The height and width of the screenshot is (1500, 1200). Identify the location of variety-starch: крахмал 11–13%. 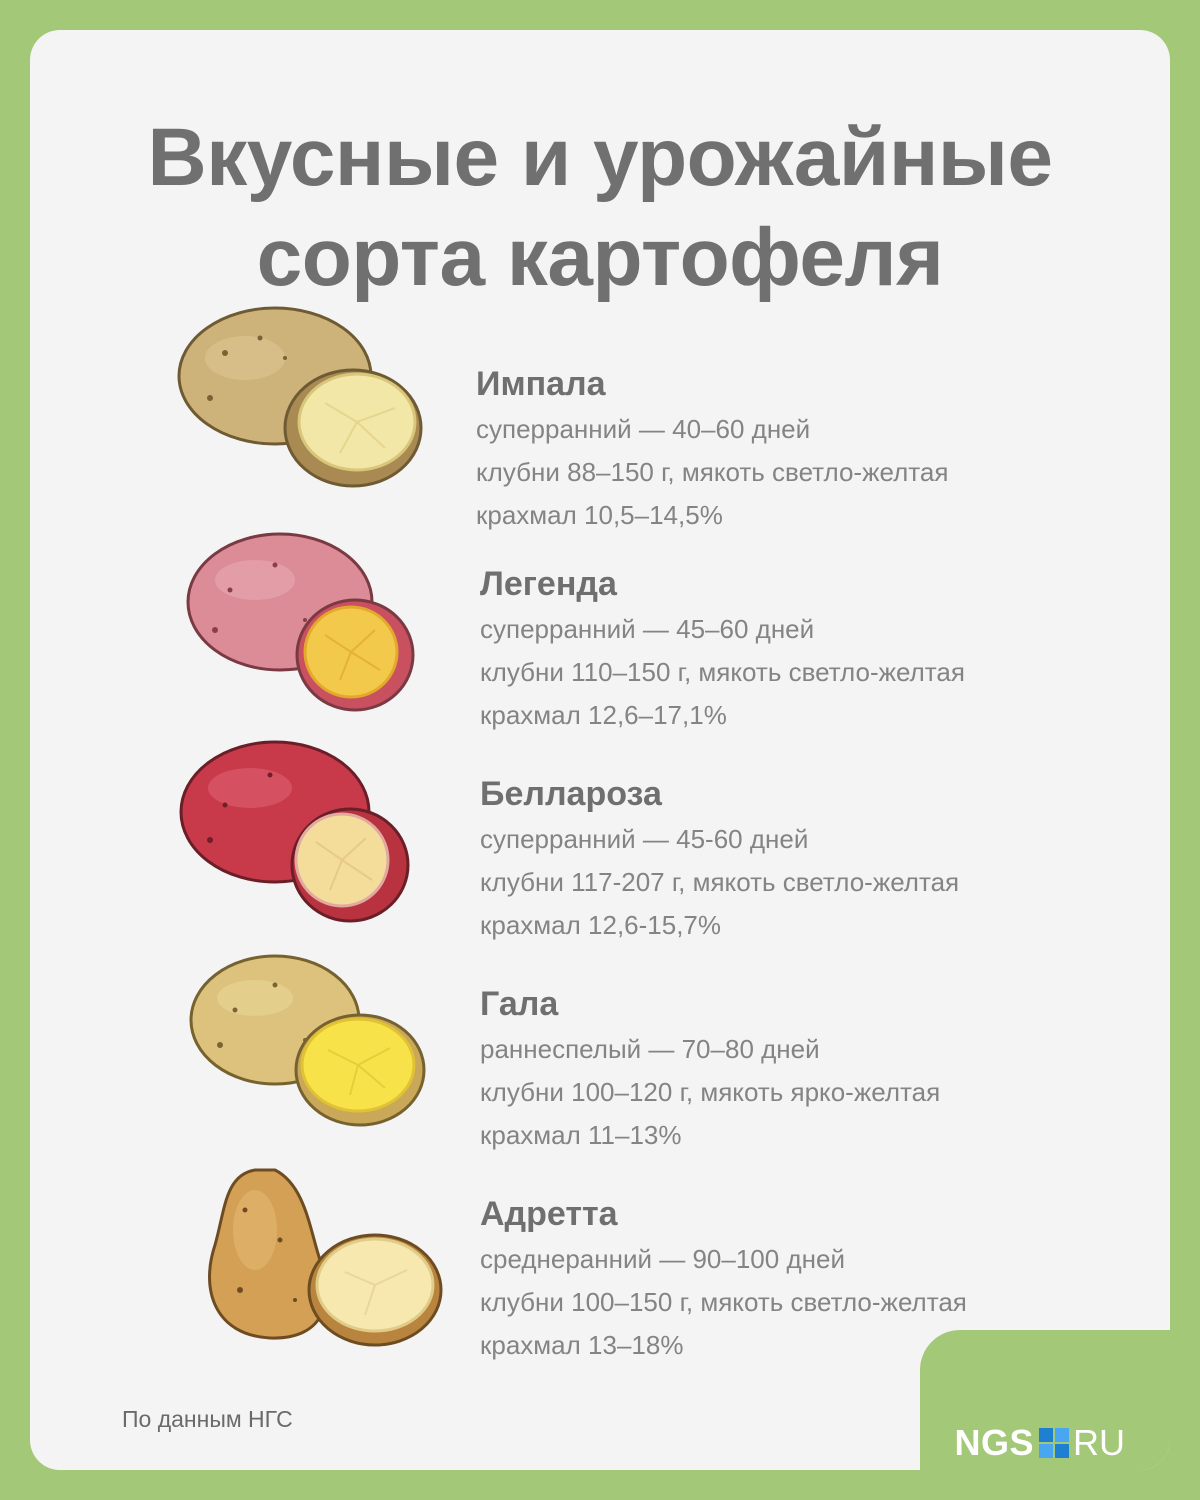
(581, 1135).